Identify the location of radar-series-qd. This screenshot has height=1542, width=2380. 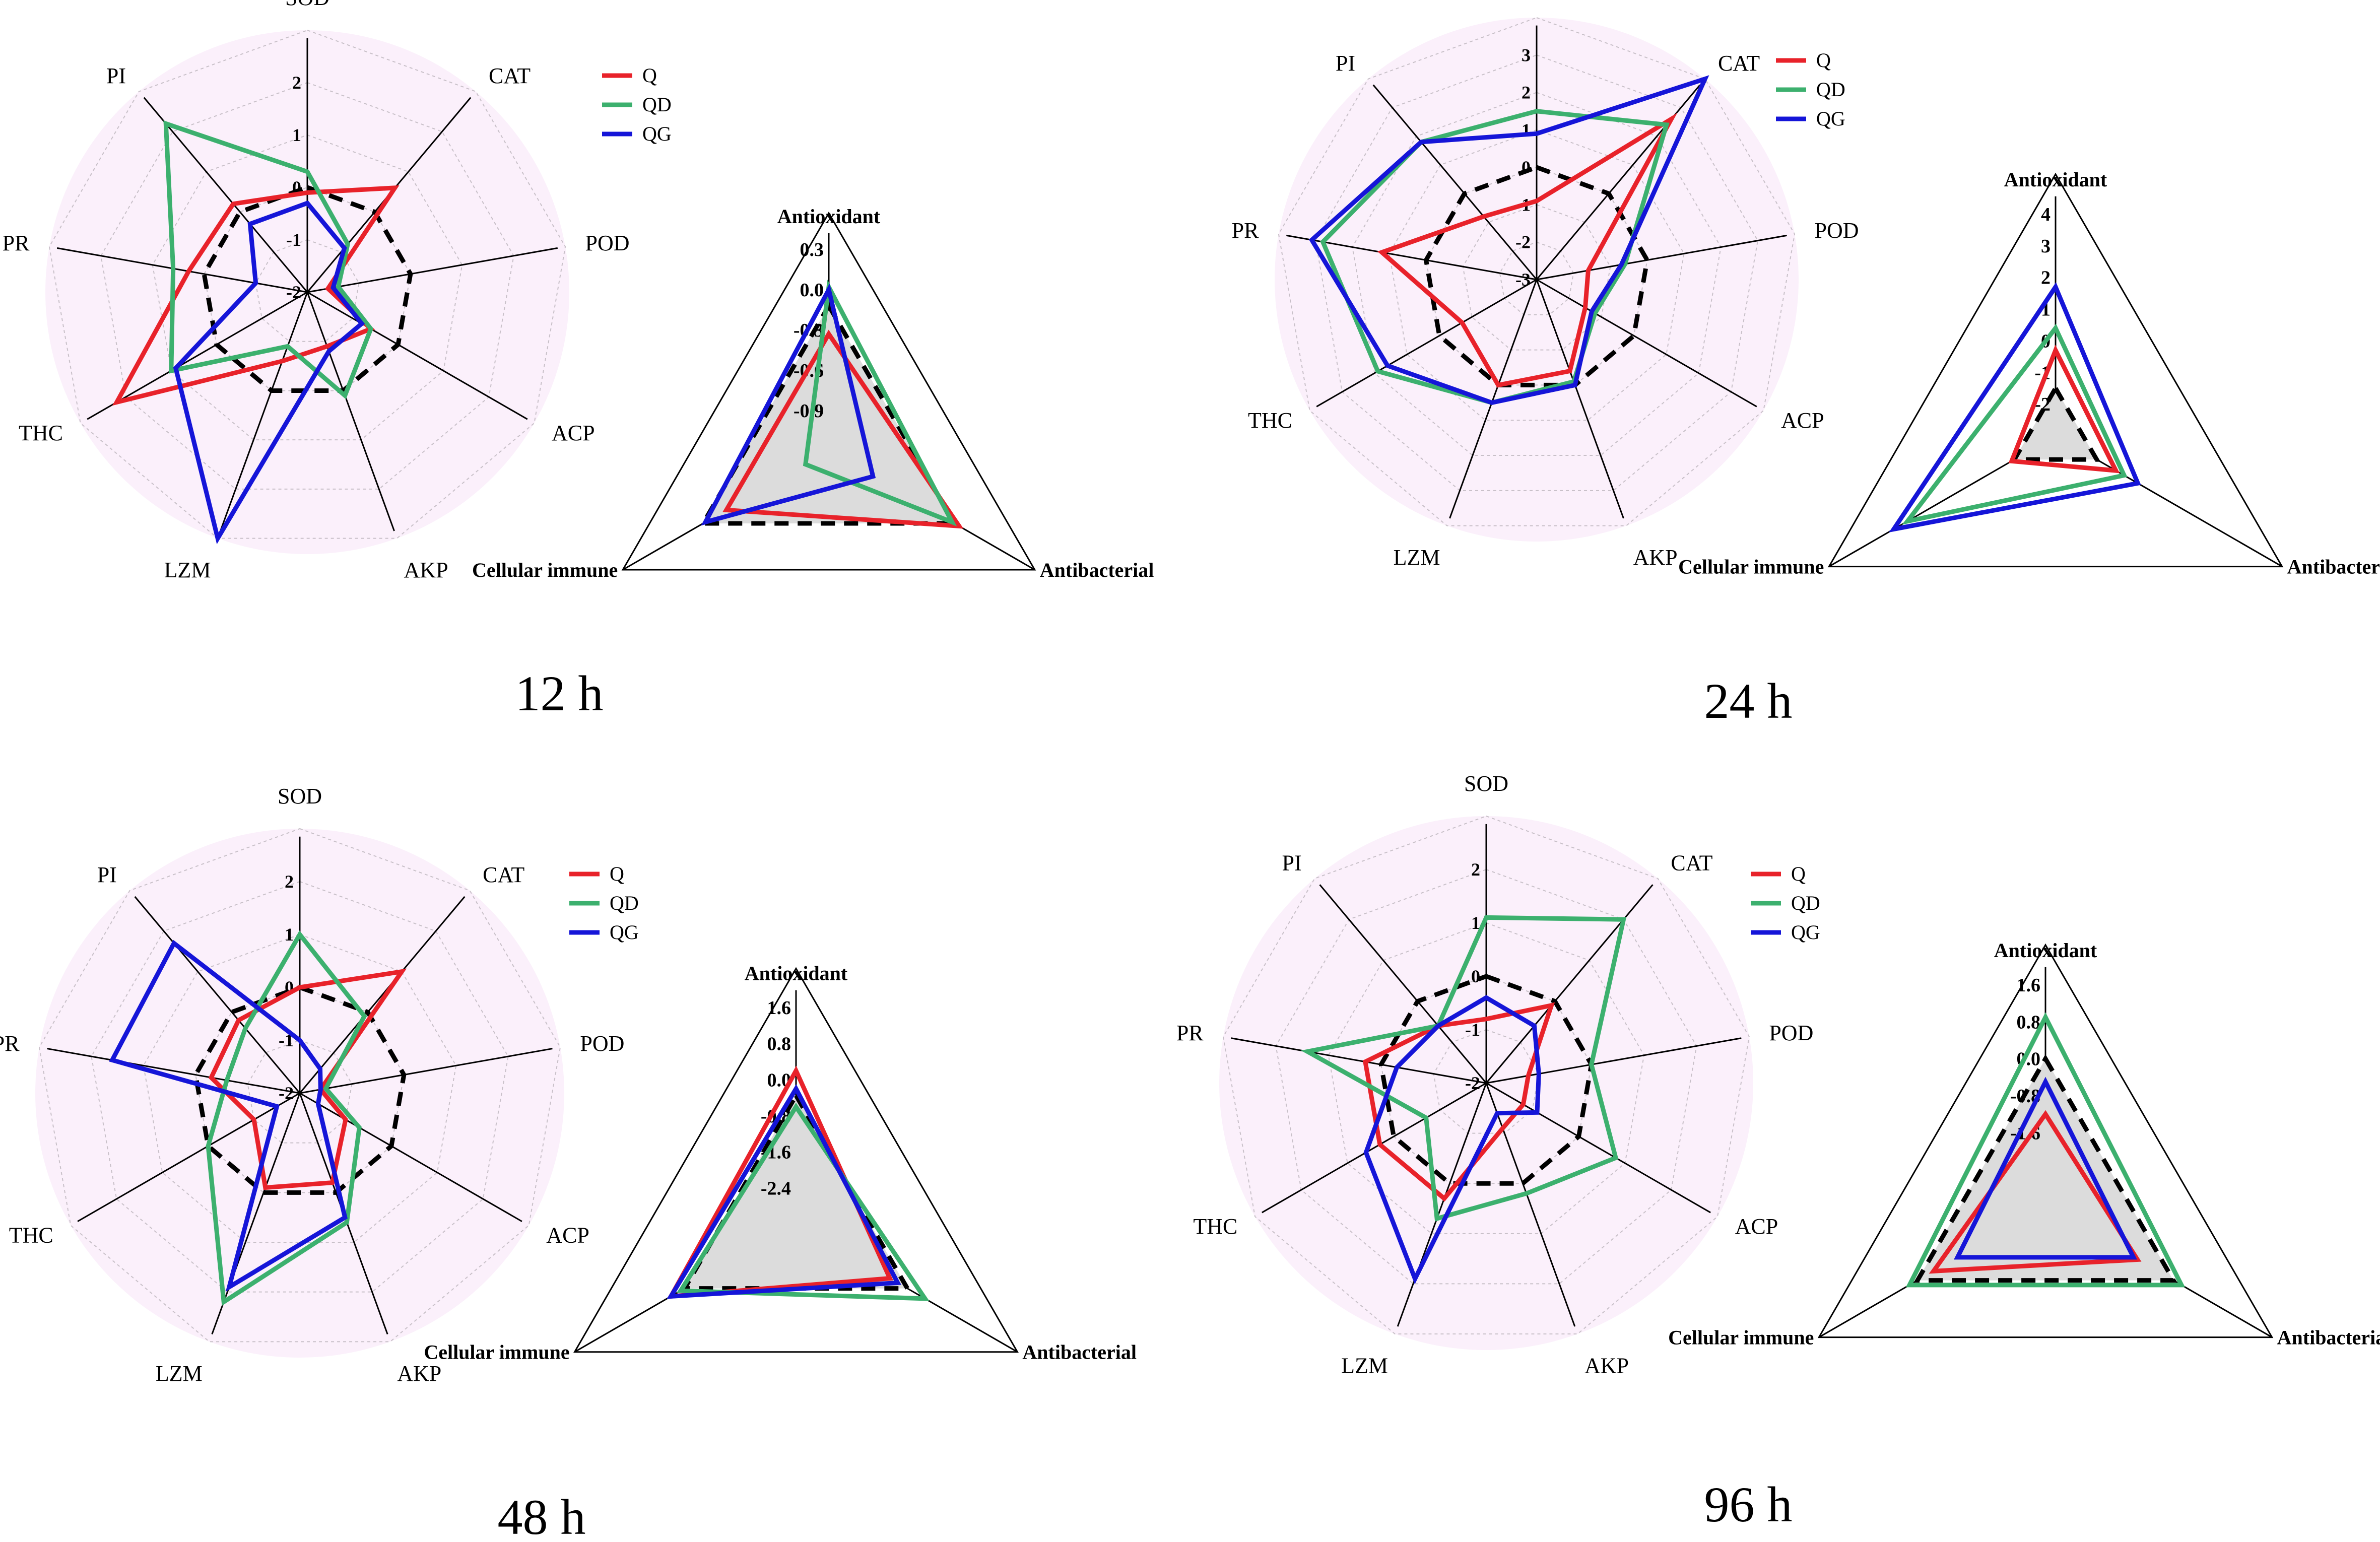
(1464, 1068).